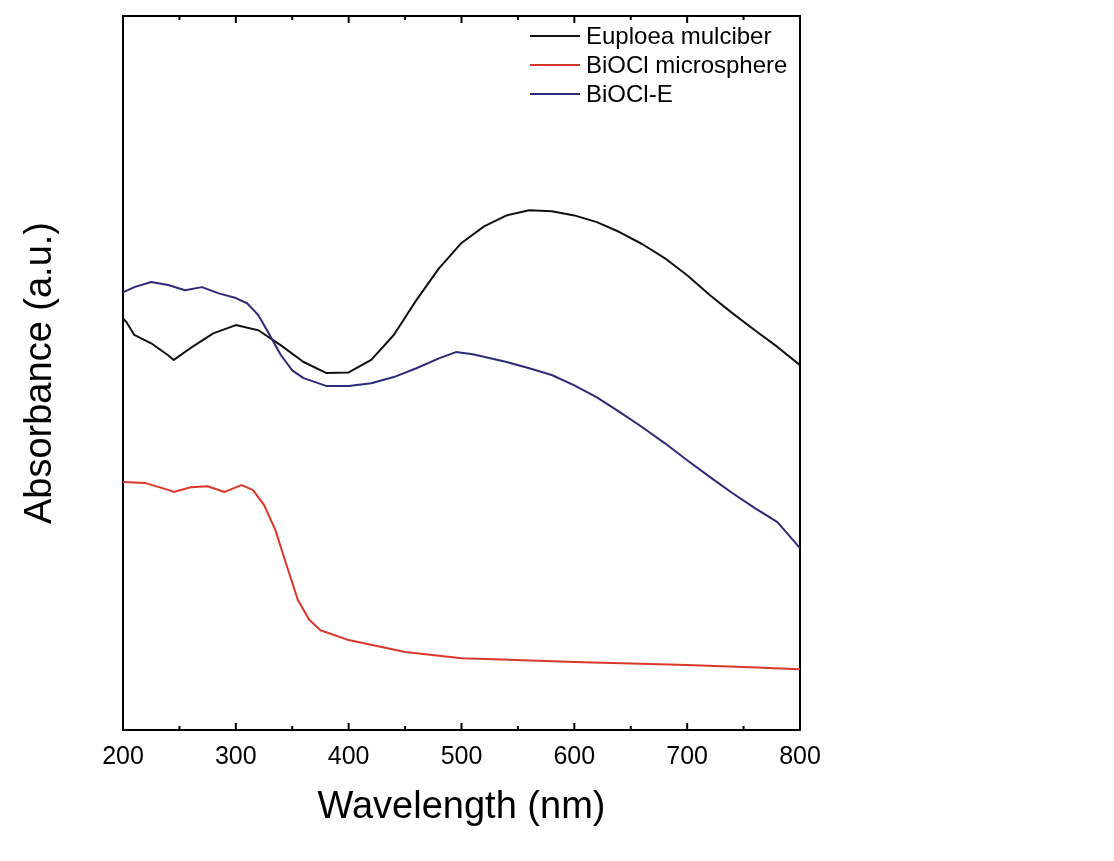 The height and width of the screenshot is (861, 1114). I want to click on legend-label: Euploea mulciber, so click(679, 35).